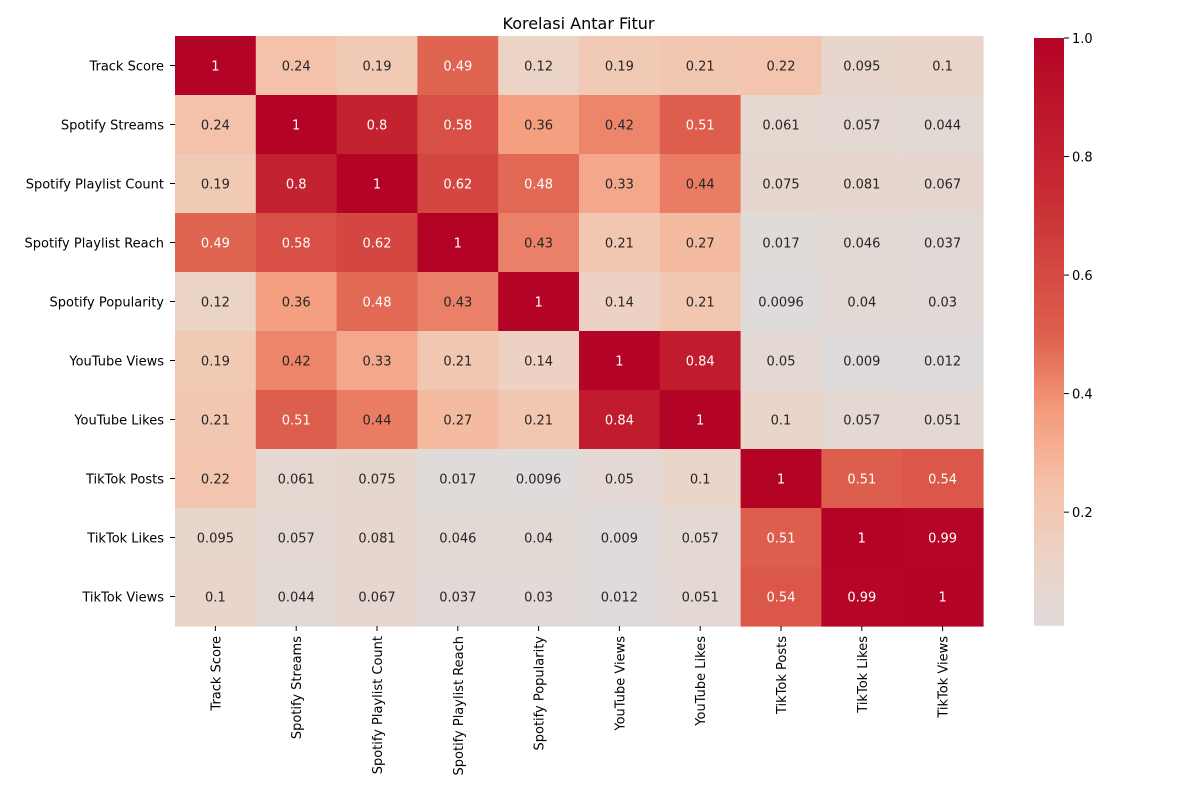  Describe the element at coordinates (619, 185) in the screenshot. I see `cell-value-label: 0.33` at that location.